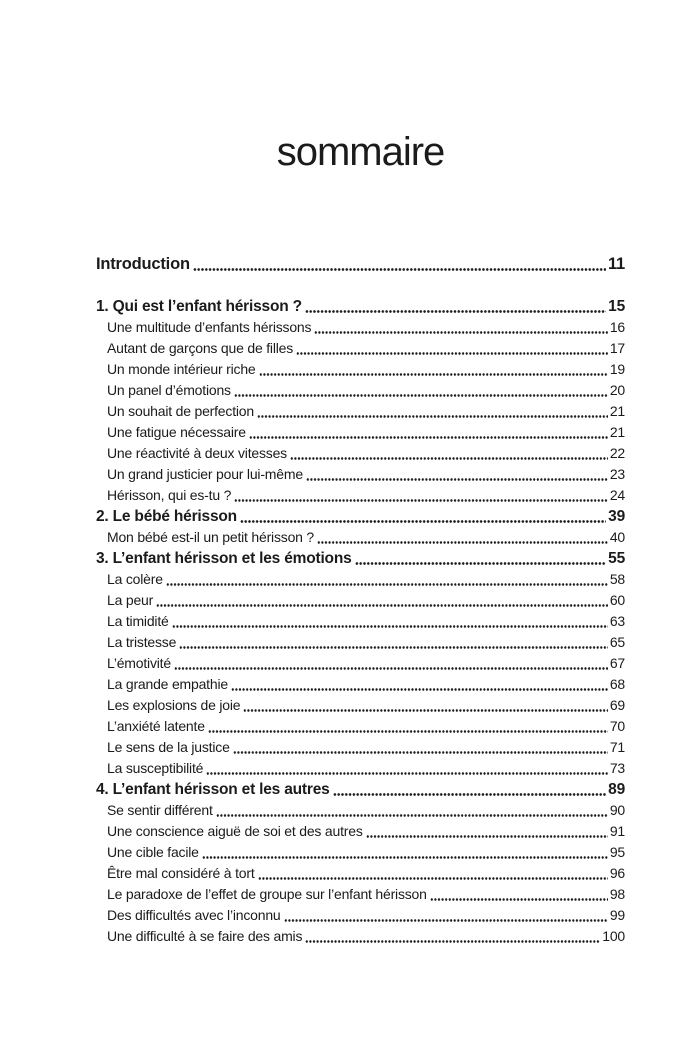 The width and height of the screenshot is (700, 1038). What do you see at coordinates (617, 894) in the screenshot?
I see `toc-entry-page-number: 98` at bounding box center [617, 894].